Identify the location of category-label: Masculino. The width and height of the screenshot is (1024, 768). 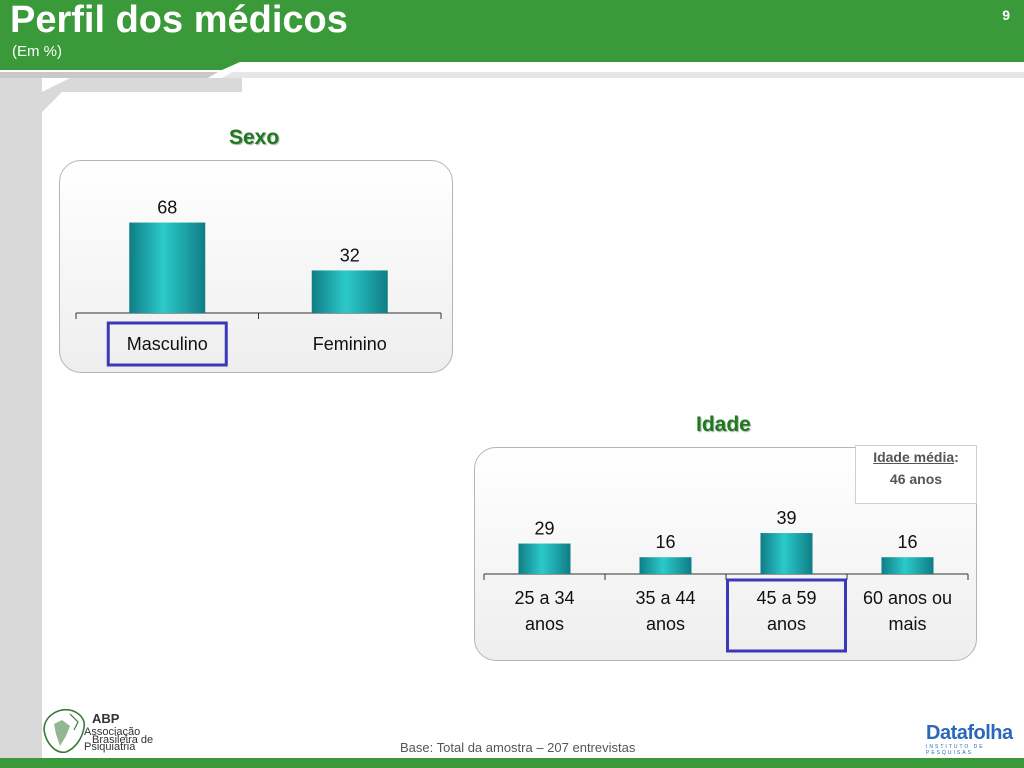
(167, 344).